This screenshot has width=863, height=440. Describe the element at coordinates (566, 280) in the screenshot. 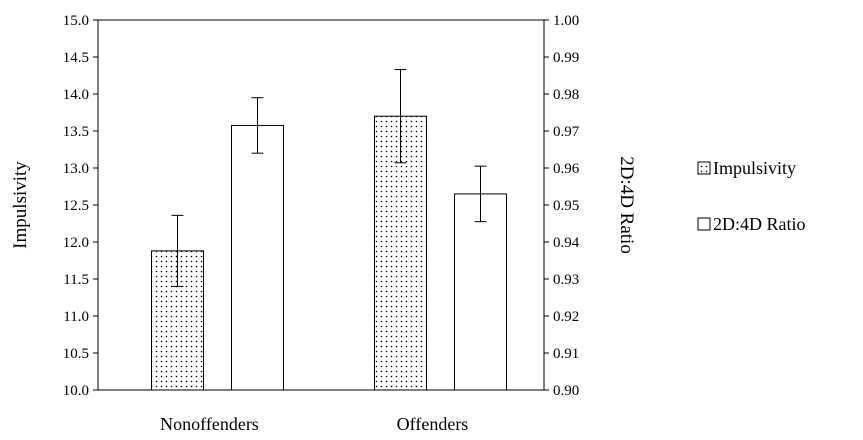

I see `right-tick-label: 0.93` at that location.